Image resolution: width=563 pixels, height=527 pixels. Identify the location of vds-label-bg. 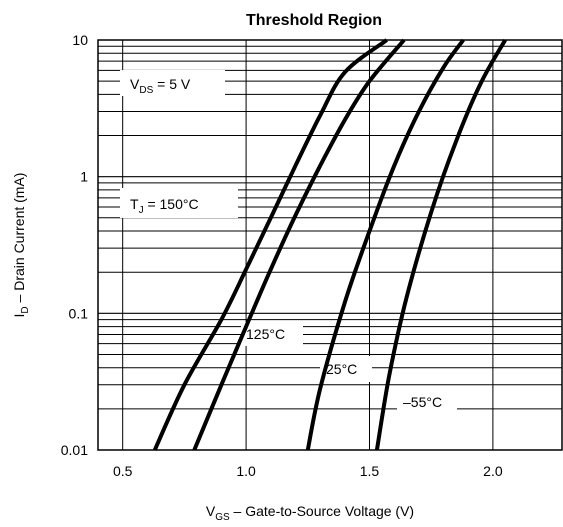
(172, 83).